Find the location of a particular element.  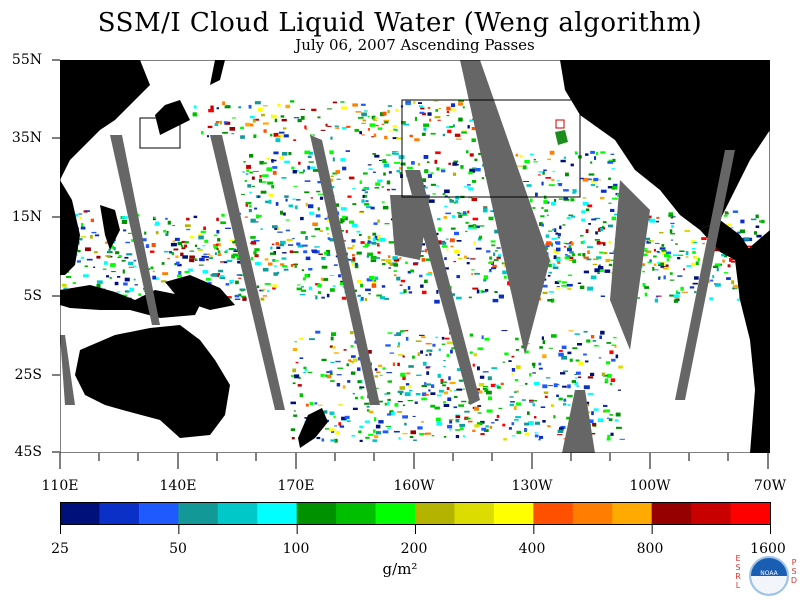

indonesia is located at coordinates (130, 301).